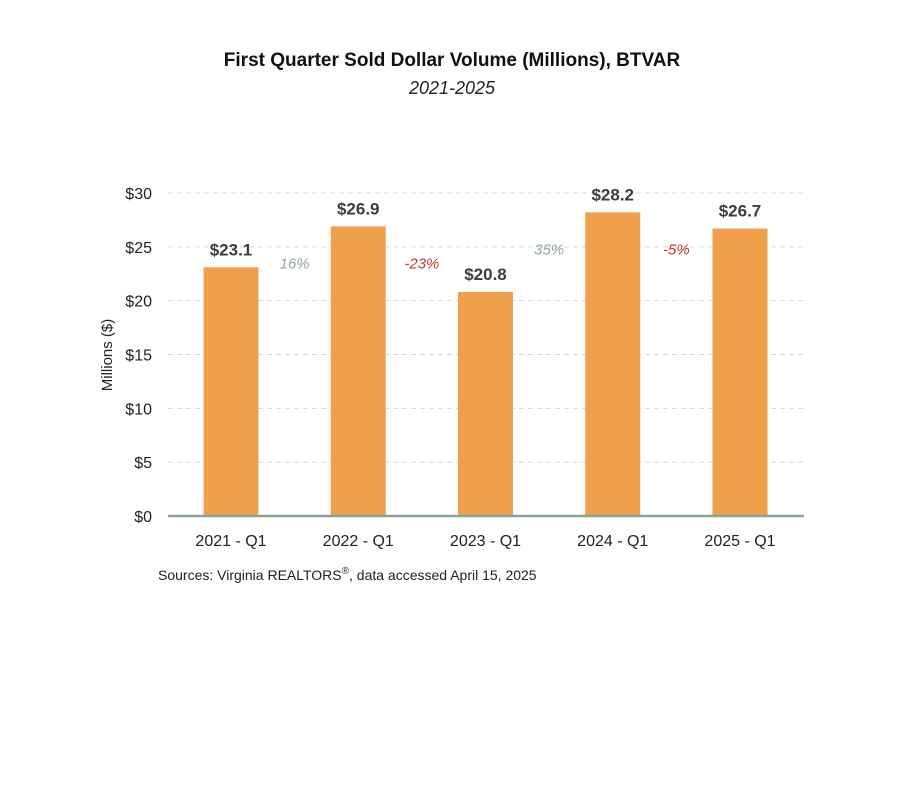  I want to click on x-tick-label: 2023 - Q1, so click(485, 541).